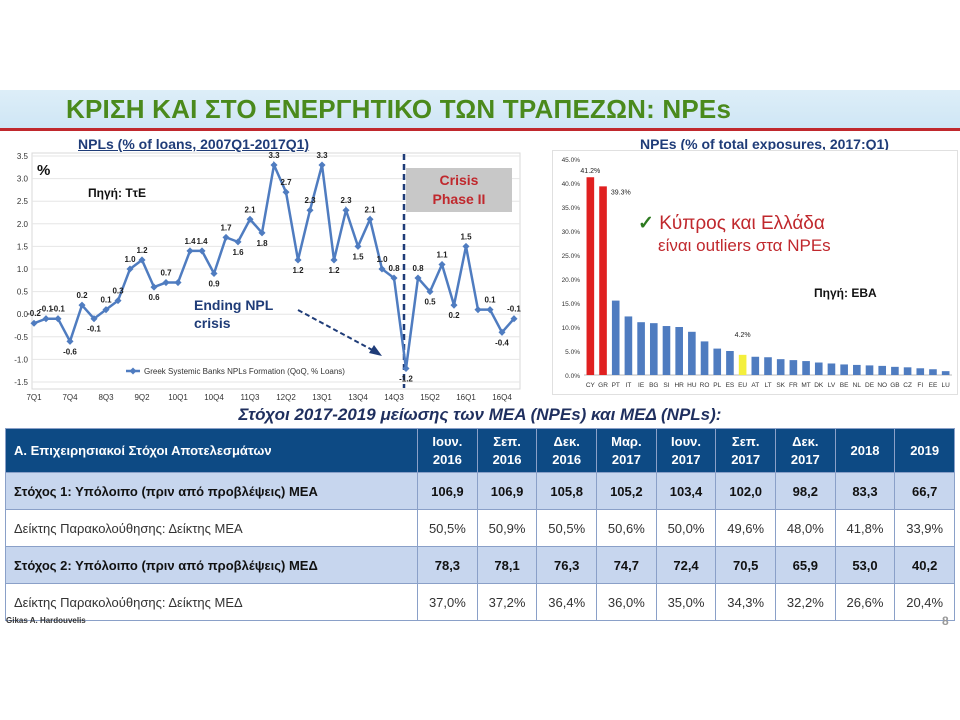 This screenshot has height=720, width=960. Describe the element at coordinates (924, 602) in the screenshot. I see `value-cell: 20,4%` at that location.